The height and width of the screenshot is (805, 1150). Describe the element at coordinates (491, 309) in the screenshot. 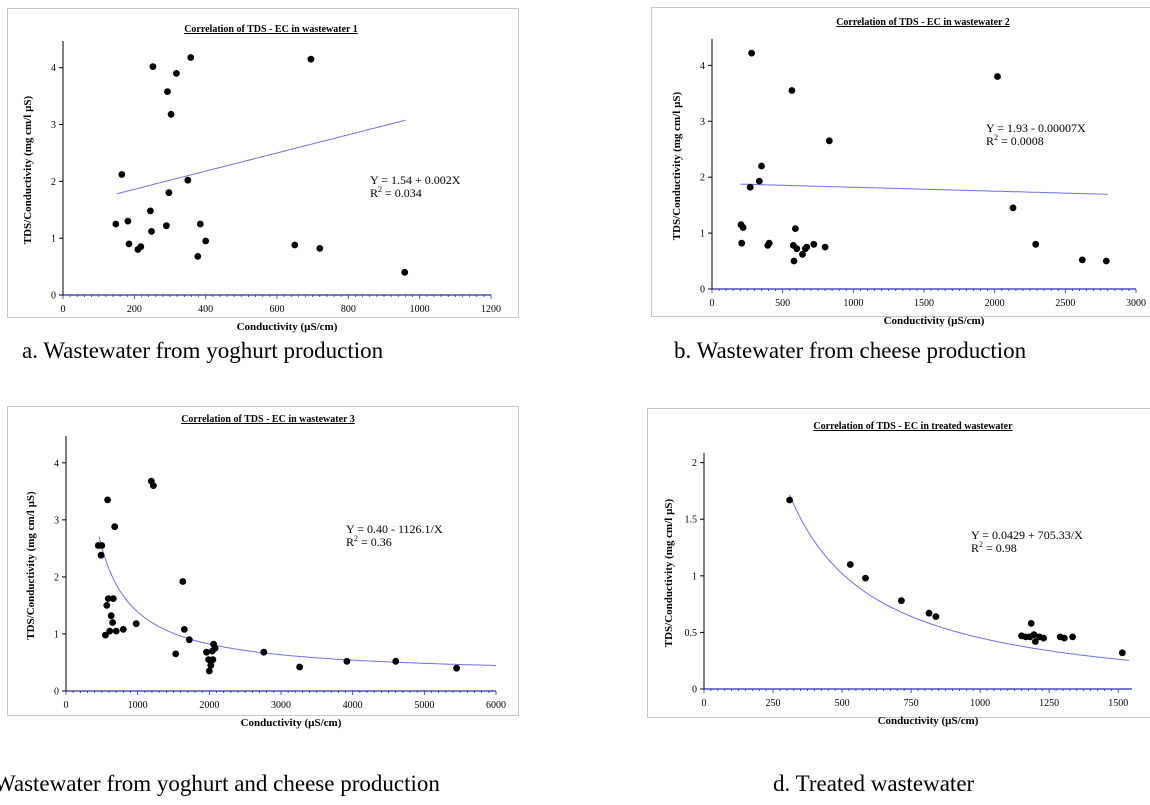

I see `x-tick-label: 1200` at that location.